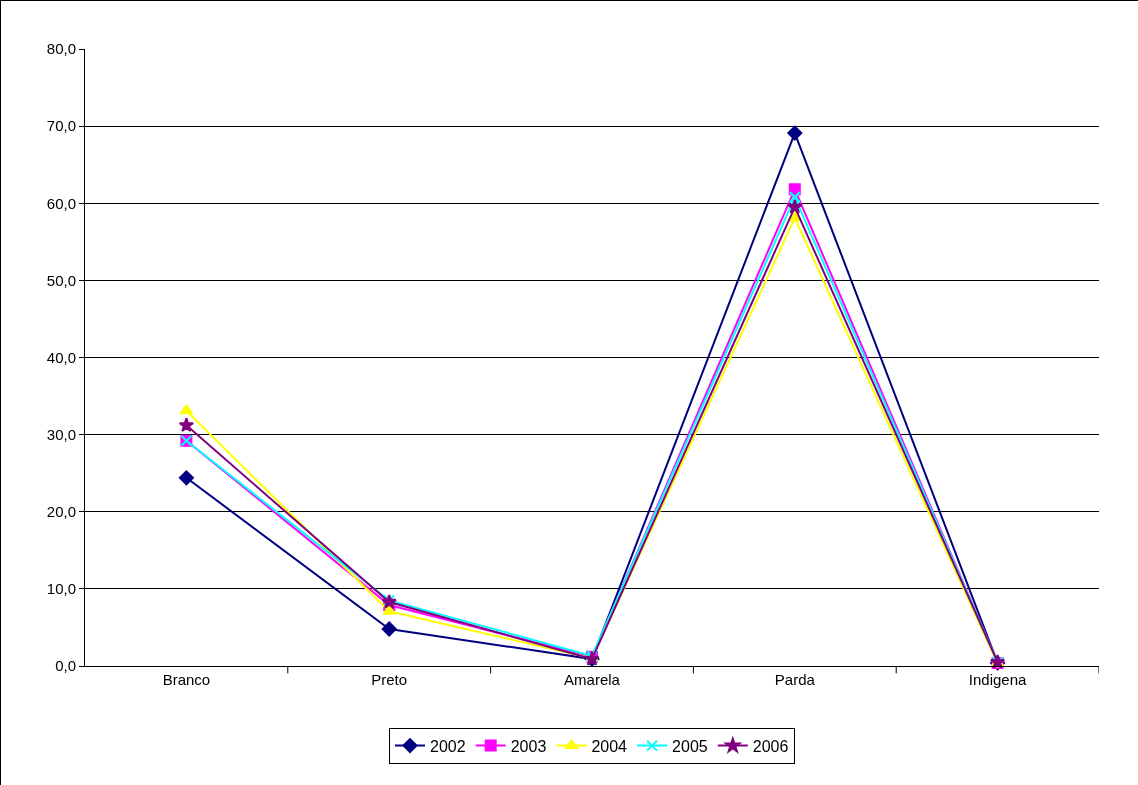 Image resolution: width=1138 pixels, height=785 pixels. Describe the element at coordinates (389, 679) in the screenshot. I see `x-tick-label: Preto` at that location.